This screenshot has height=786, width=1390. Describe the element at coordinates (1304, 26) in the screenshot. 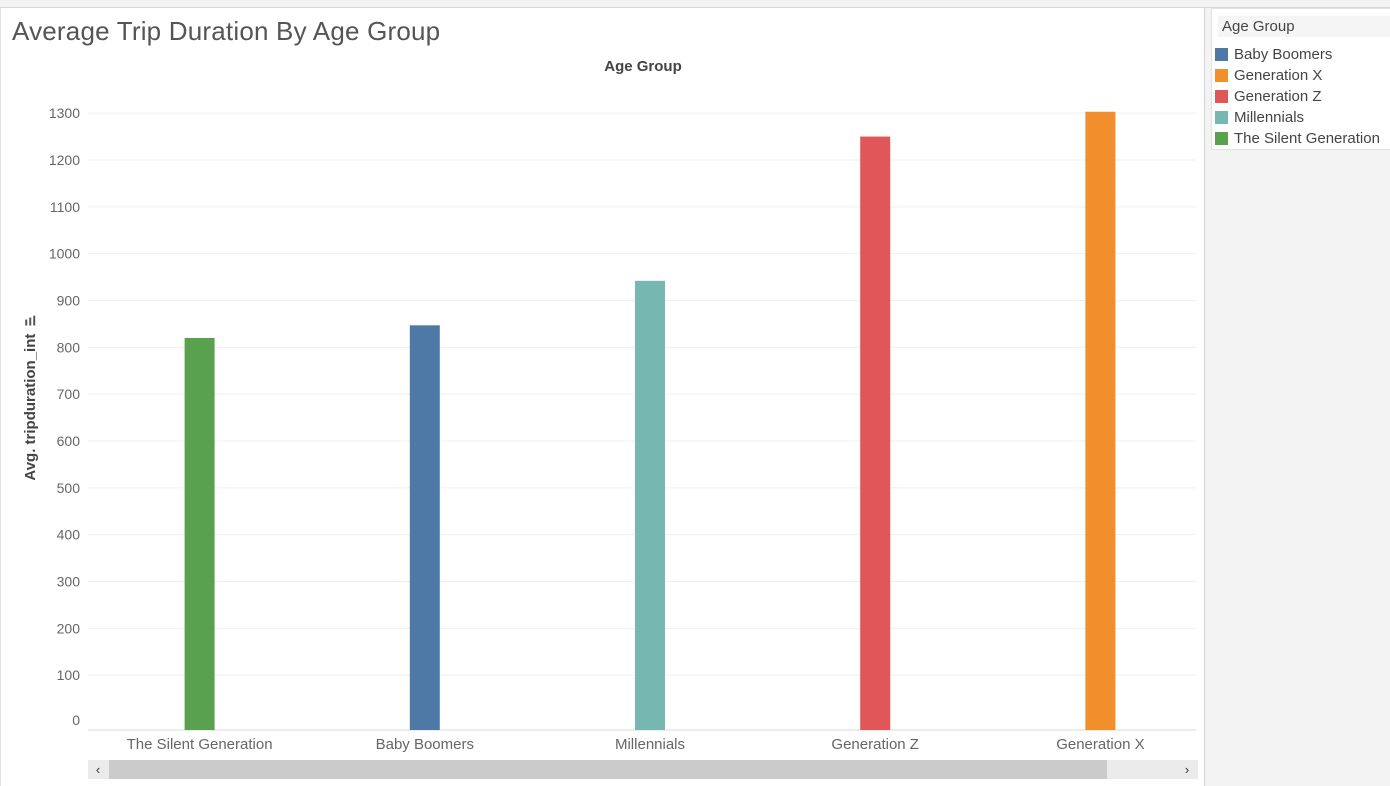

I see `legend-title: Age Group` at that location.